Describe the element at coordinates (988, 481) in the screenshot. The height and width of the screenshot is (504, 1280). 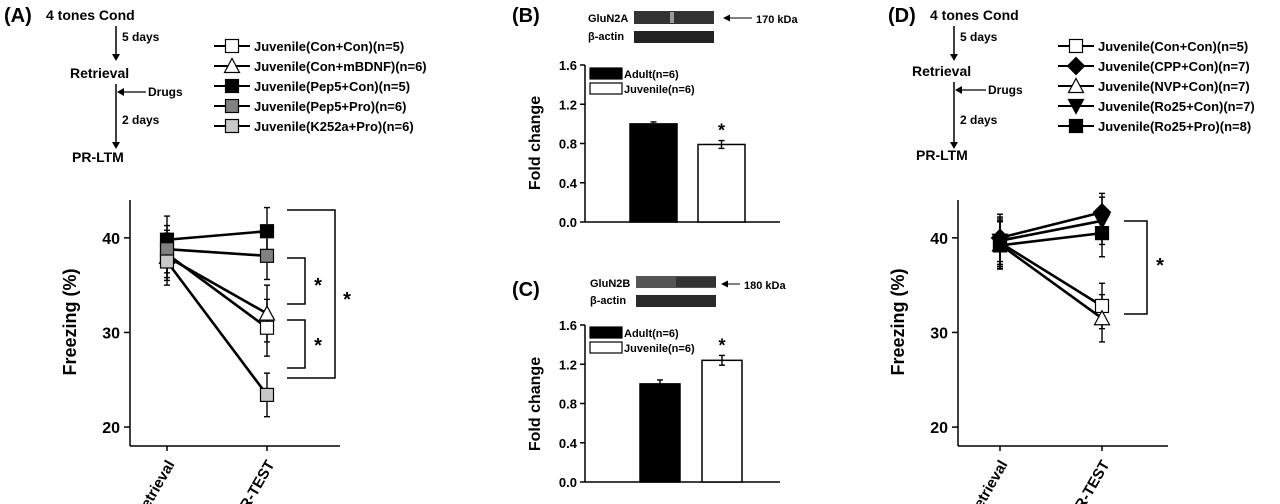
I see `x-tick-label-d: Retrieval` at that location.